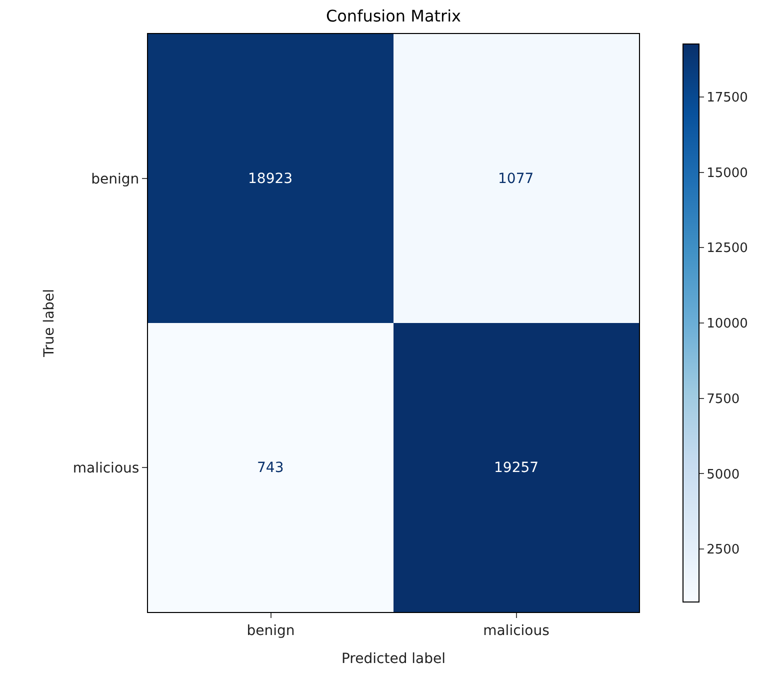  What do you see at coordinates (49, 323) in the screenshot?
I see `y-axis-title: True label` at bounding box center [49, 323].